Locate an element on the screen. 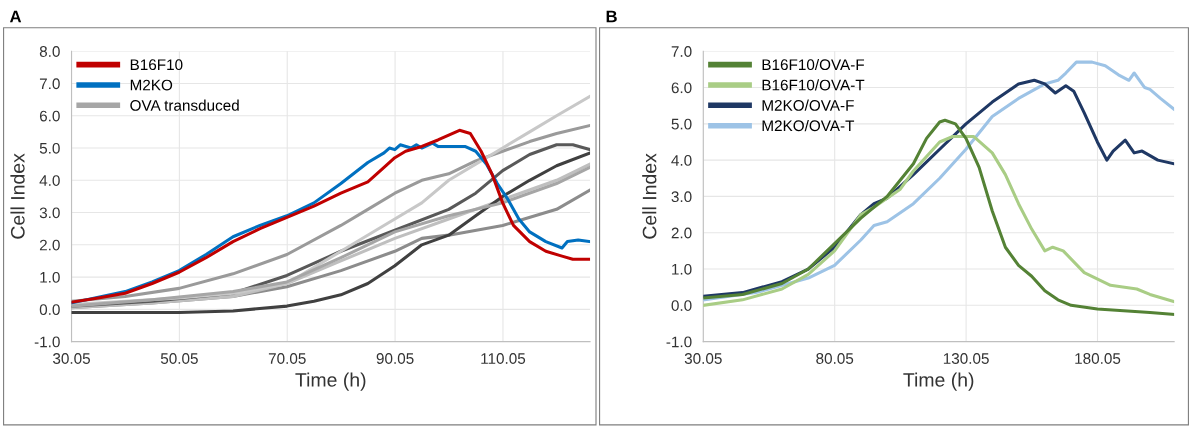 The height and width of the screenshot is (427, 1192). x-tick-label: 70.05 is located at coordinates (287, 358).